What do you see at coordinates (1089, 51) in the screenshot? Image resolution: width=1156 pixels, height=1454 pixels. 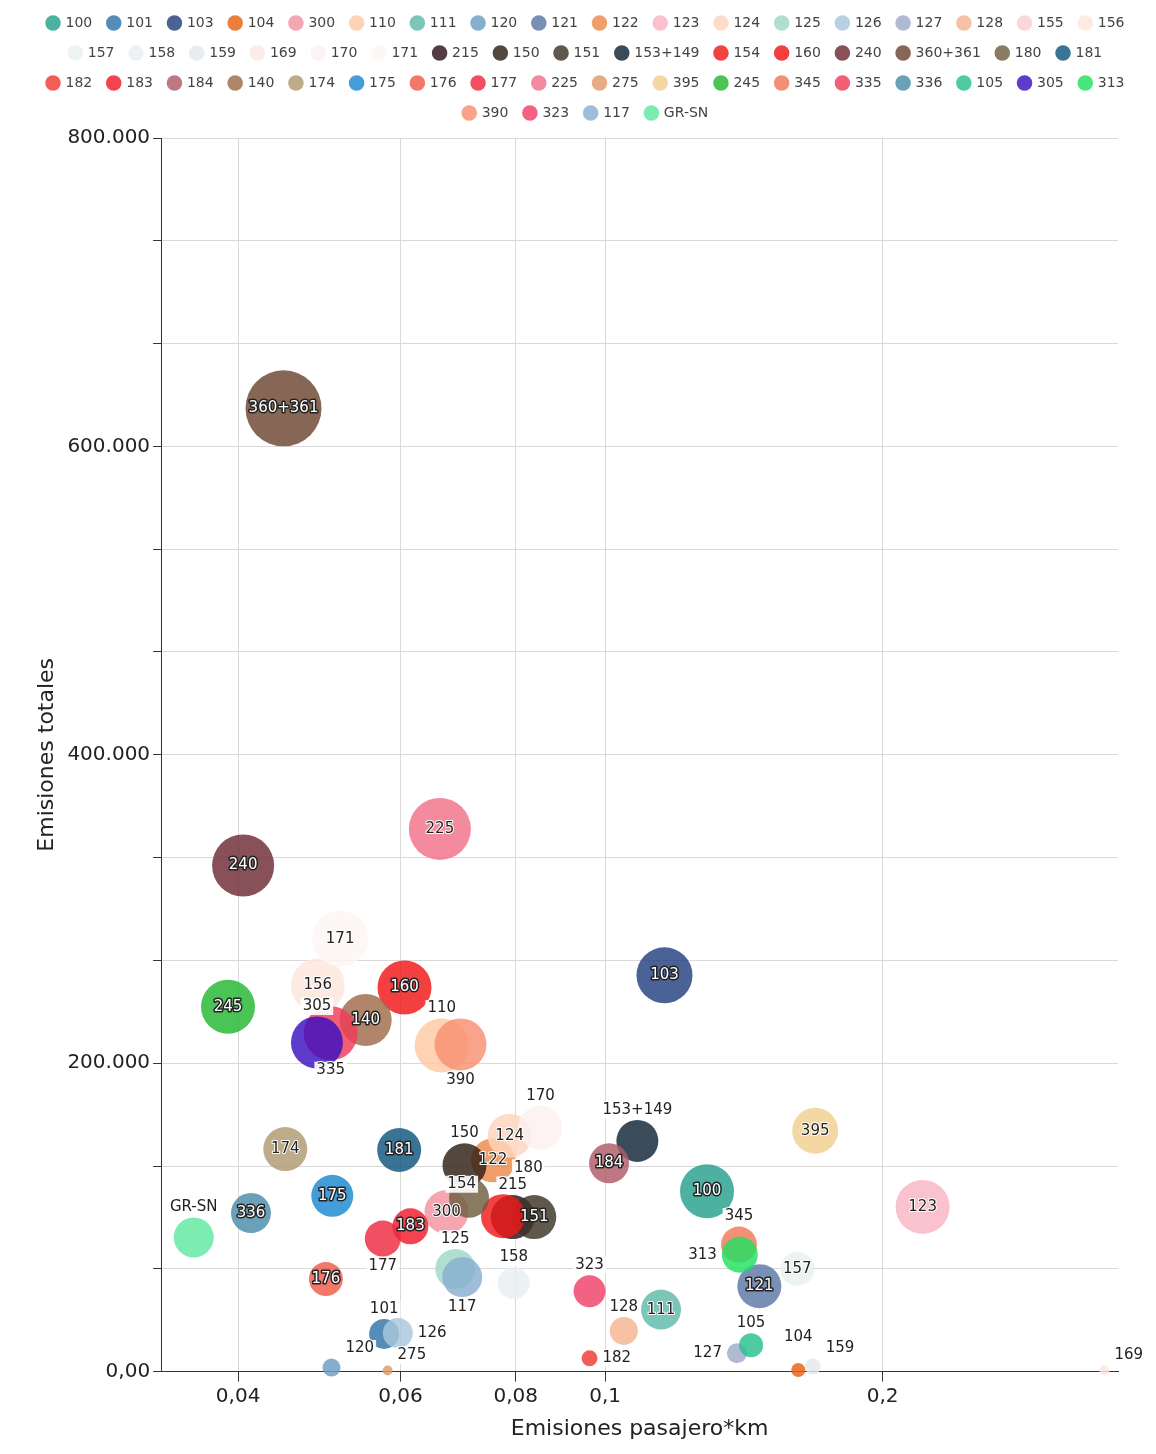 I see `legend-label: 181` at bounding box center [1089, 51].